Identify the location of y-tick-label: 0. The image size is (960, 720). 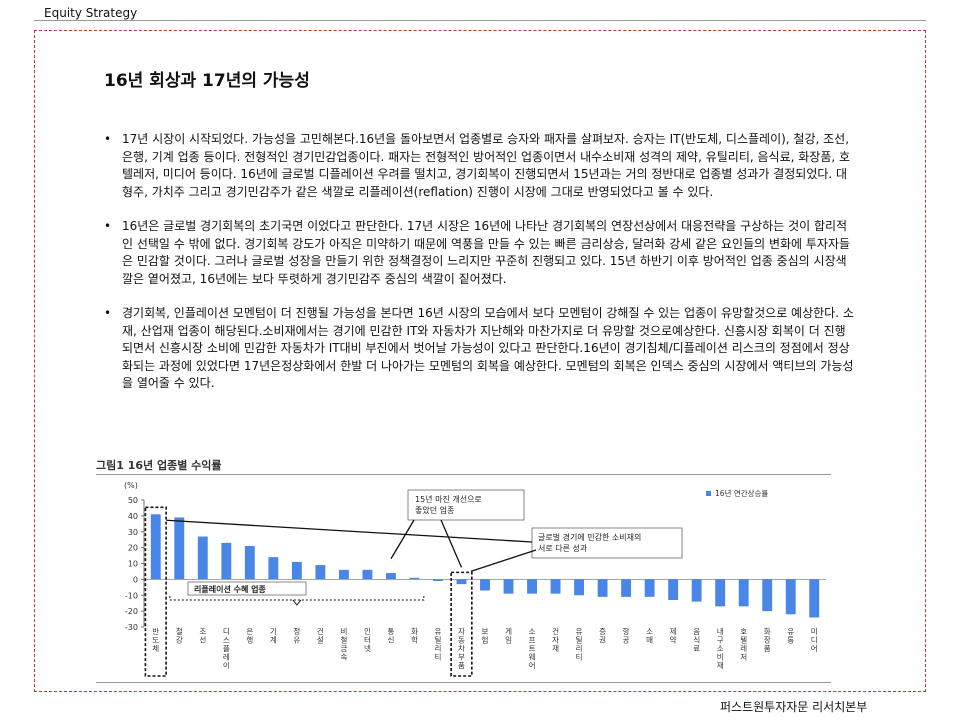
(135, 579).